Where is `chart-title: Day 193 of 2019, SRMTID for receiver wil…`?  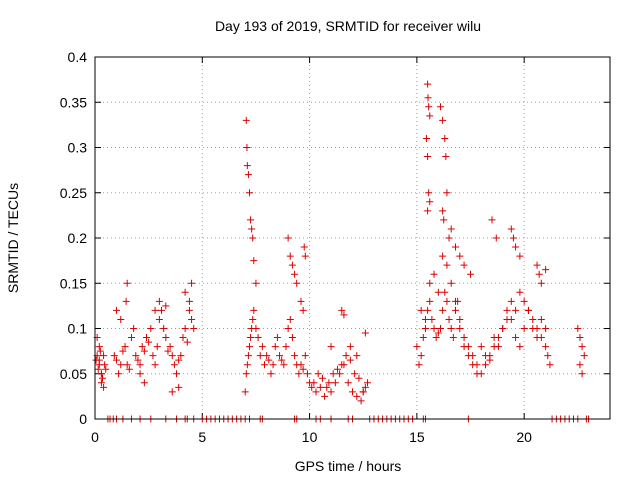 chart-title: Day 193 of 2019, SRMTID for receiver wil… is located at coordinates (348, 26).